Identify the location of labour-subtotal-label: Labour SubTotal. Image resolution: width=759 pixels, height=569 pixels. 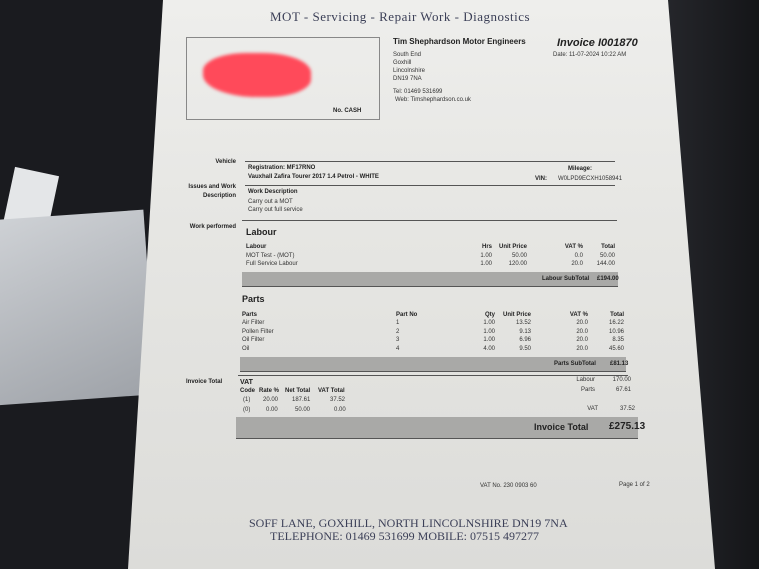
(566, 279).